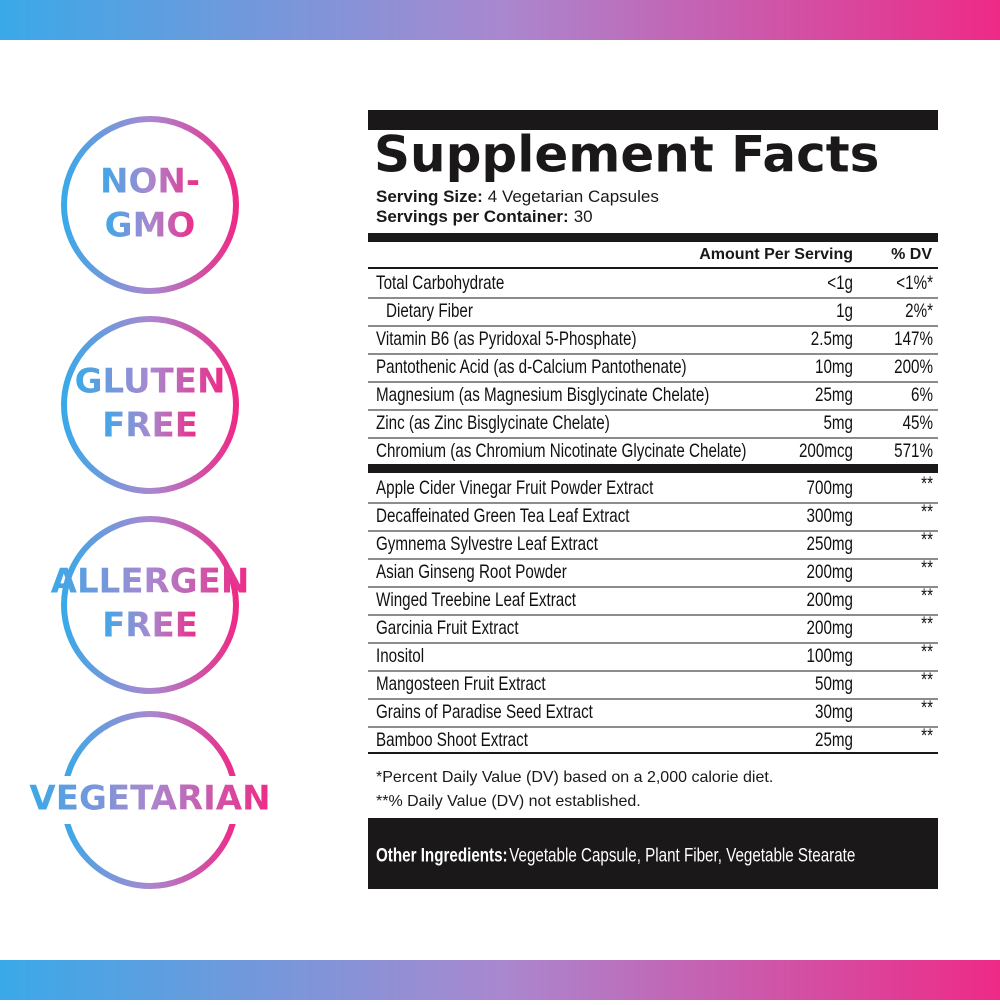 This screenshot has height=1005, width=1000. Describe the element at coordinates (830, 655) in the screenshot. I see `amount: 100mg` at that location.